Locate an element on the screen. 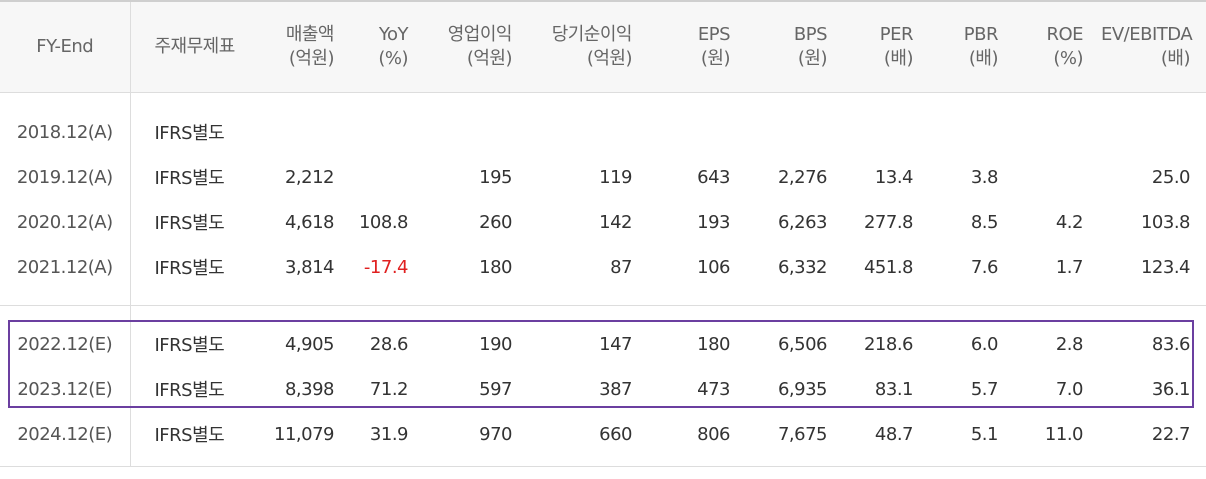 The width and height of the screenshot is (1206, 479). cell-fy-end: 2018.12(A) is located at coordinates (65, 132).